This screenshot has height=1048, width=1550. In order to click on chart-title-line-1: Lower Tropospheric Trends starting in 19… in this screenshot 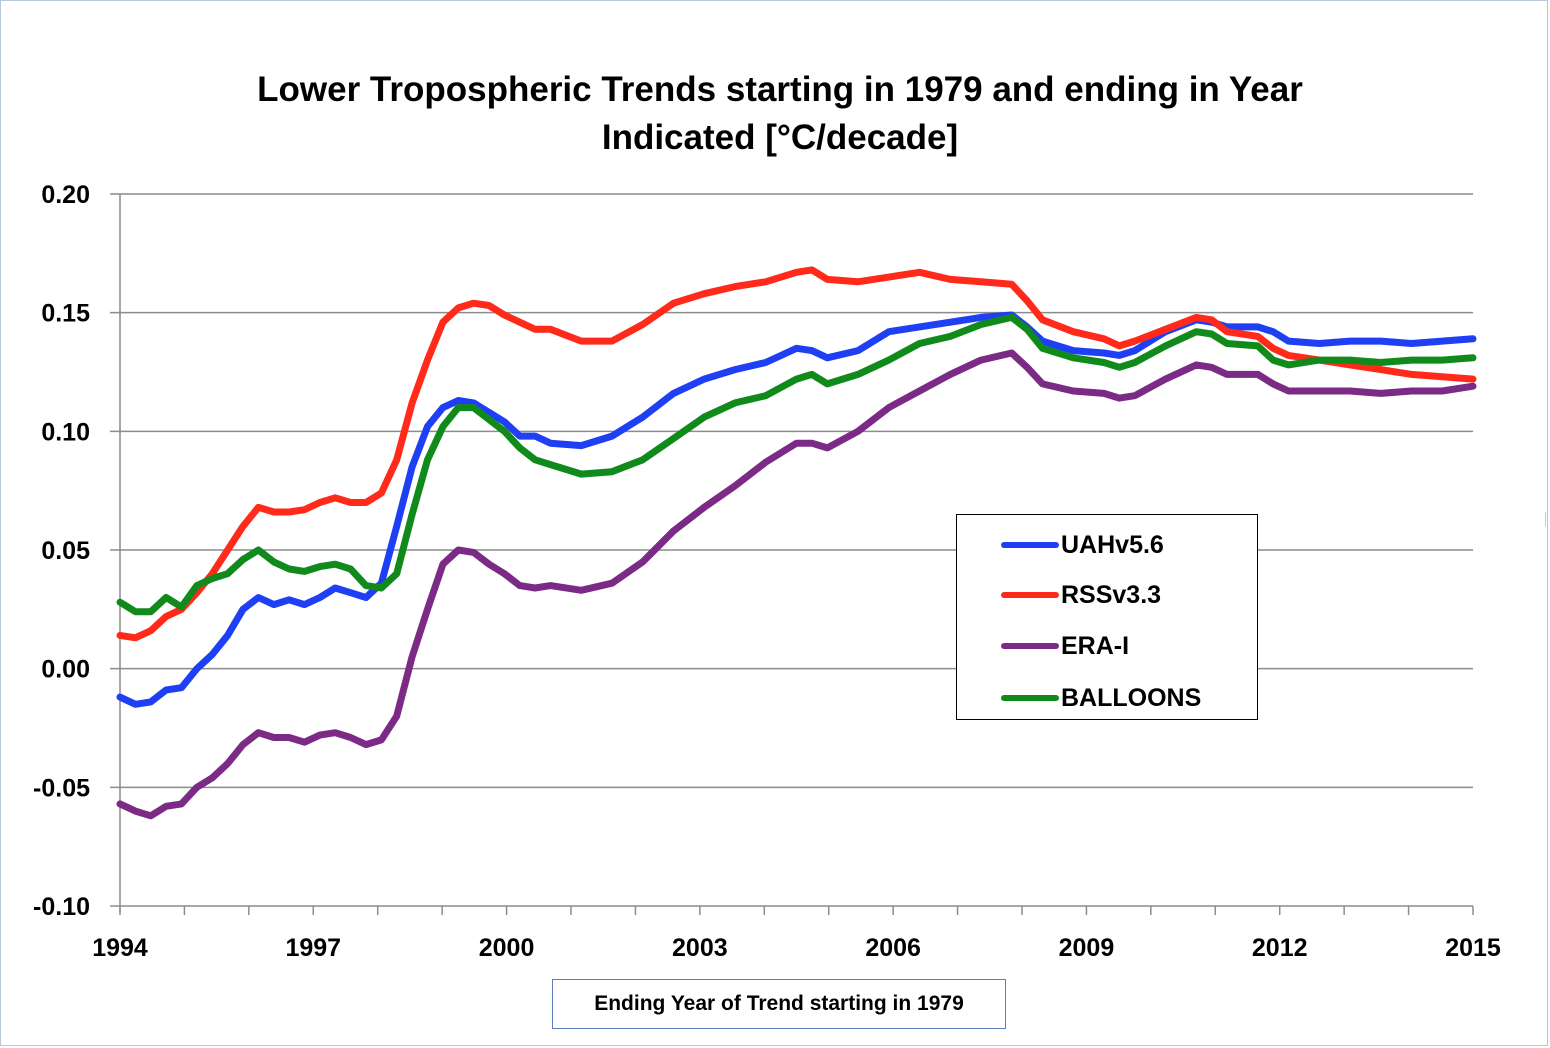, I will do `click(780, 89)`.